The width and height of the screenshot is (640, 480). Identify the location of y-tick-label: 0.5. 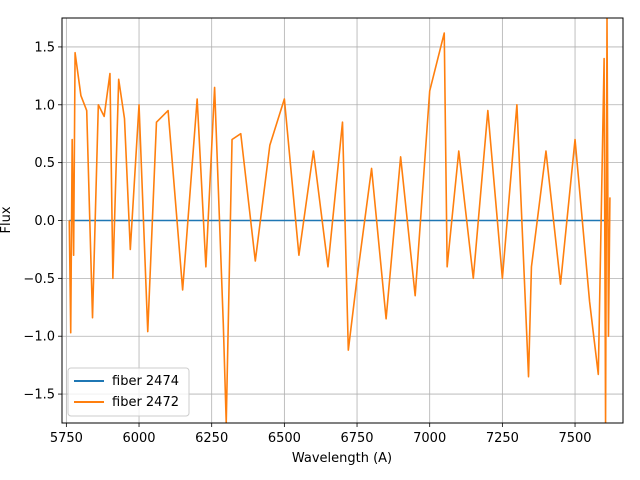
(44, 163).